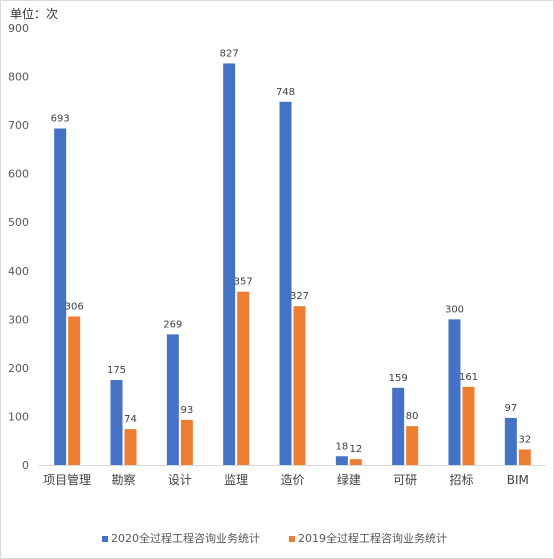 The image size is (554, 559). Describe the element at coordinates (341, 446) in the screenshot. I see `data-label: 18` at that location.